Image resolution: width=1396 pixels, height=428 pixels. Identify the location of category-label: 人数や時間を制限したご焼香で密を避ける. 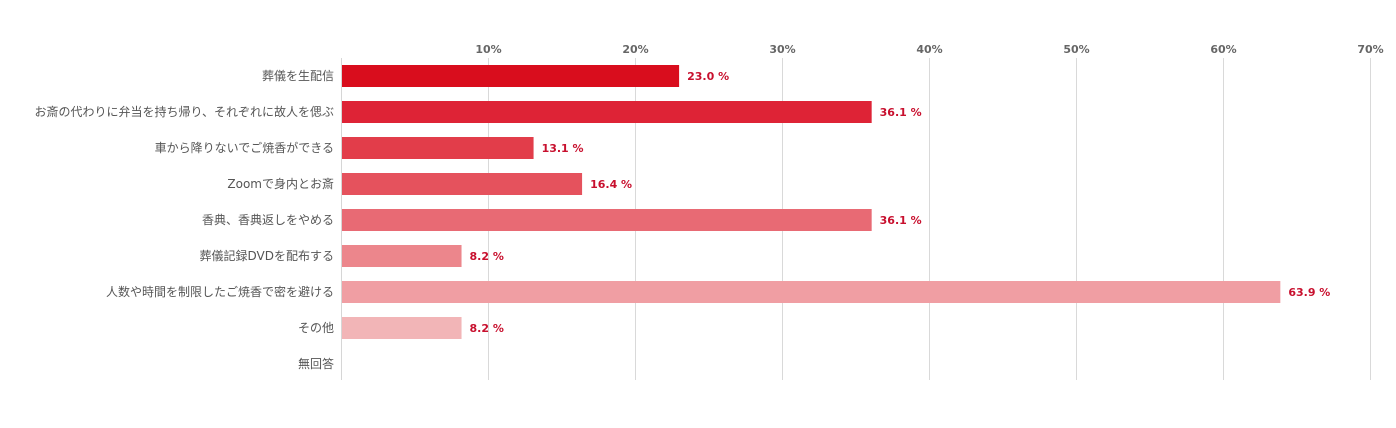
(220, 291).